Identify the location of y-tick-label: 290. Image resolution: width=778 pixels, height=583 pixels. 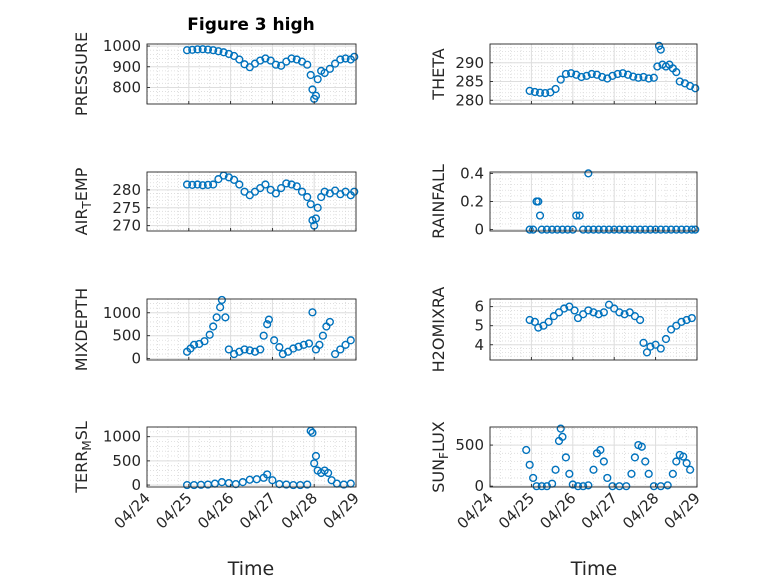
(469, 63).